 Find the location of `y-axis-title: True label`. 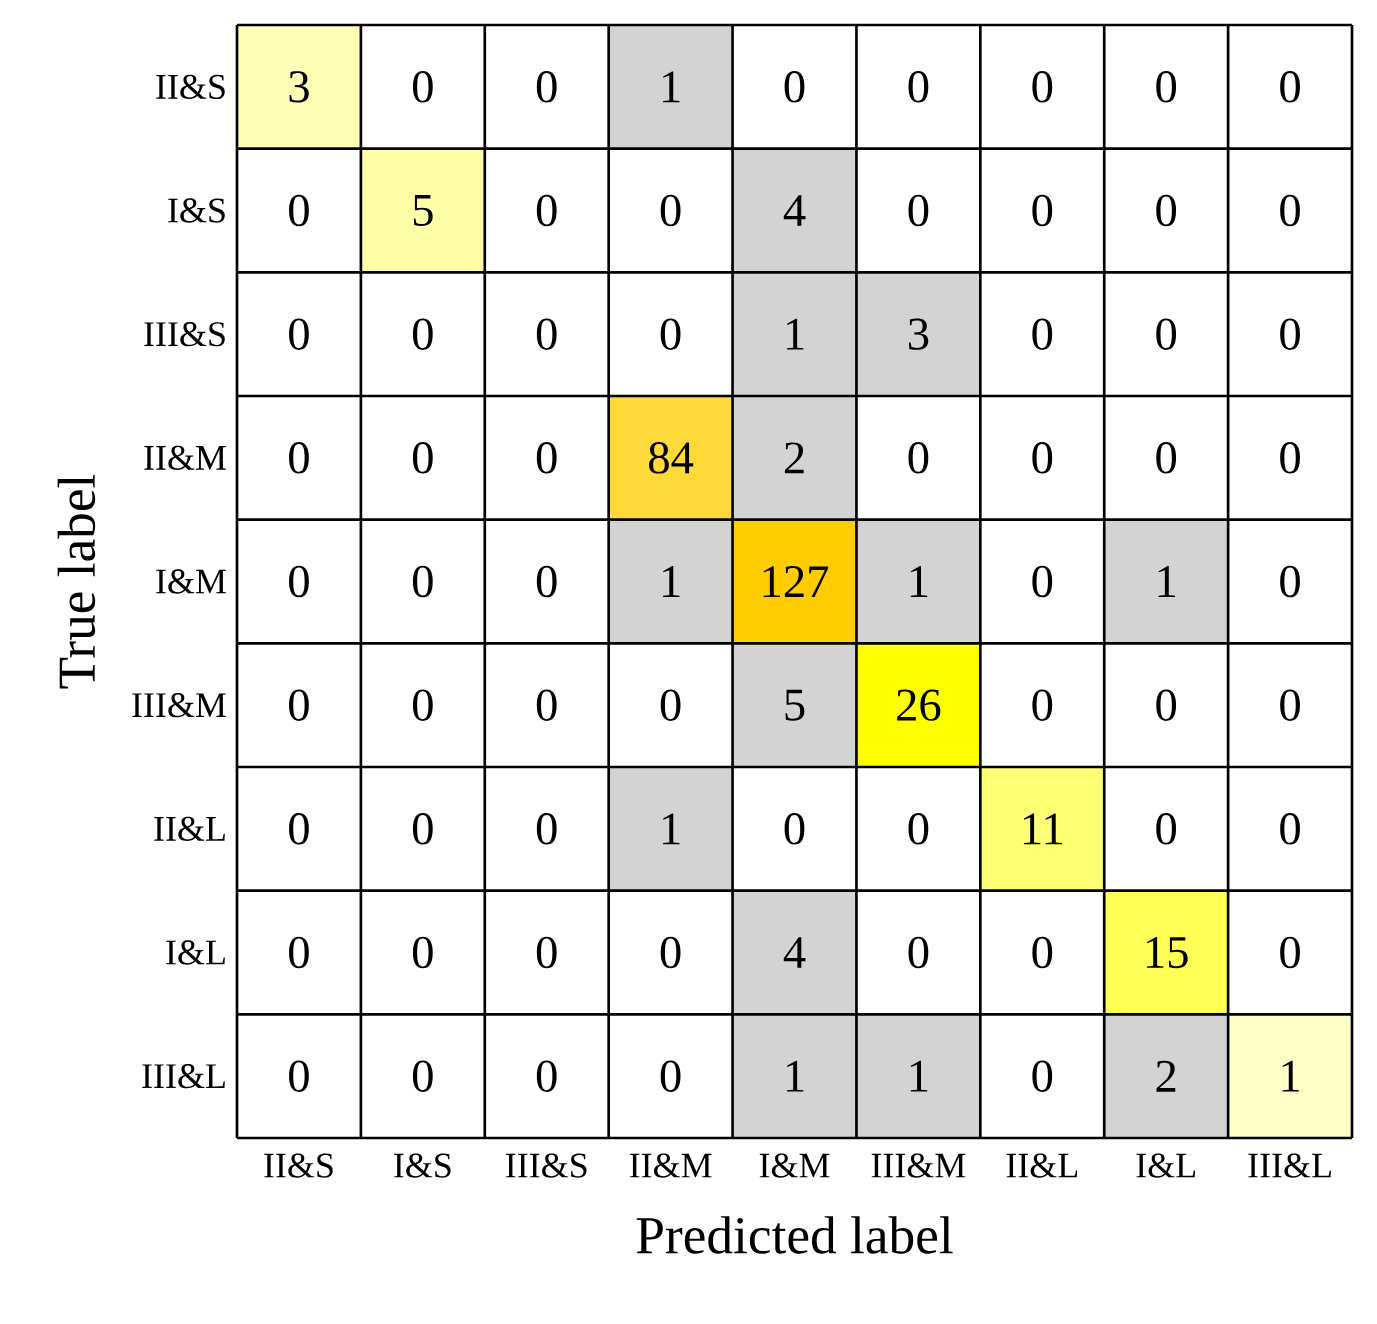

y-axis-title: True label is located at coordinates (76, 581).